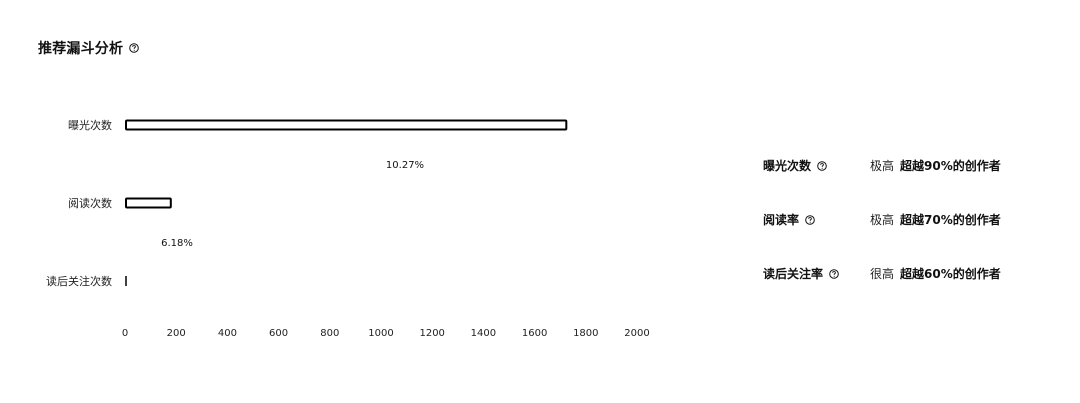  I want to click on category-label: 阅读次数, so click(90, 203).